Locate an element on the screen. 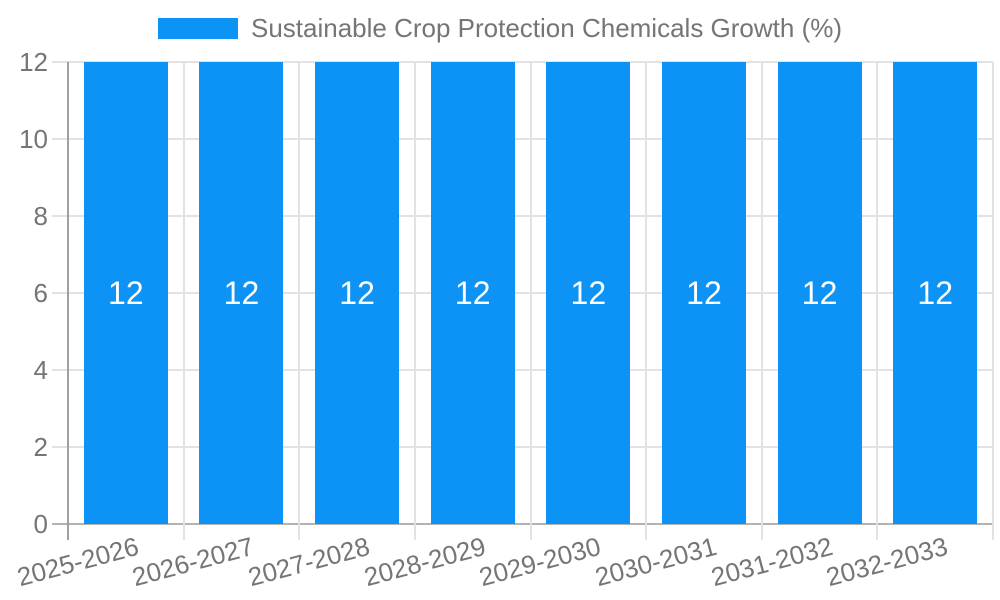 This screenshot has height=600, width=1000. y-tick-label: 8 is located at coordinates (40, 216).